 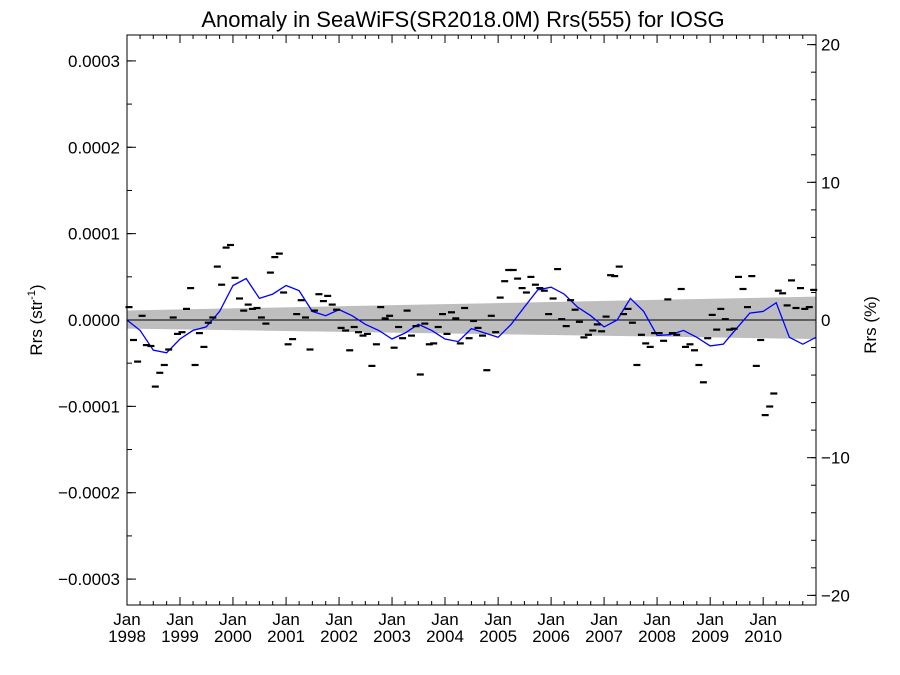 I want to click on x-tick-label-year: 1998, so click(x=127, y=636).